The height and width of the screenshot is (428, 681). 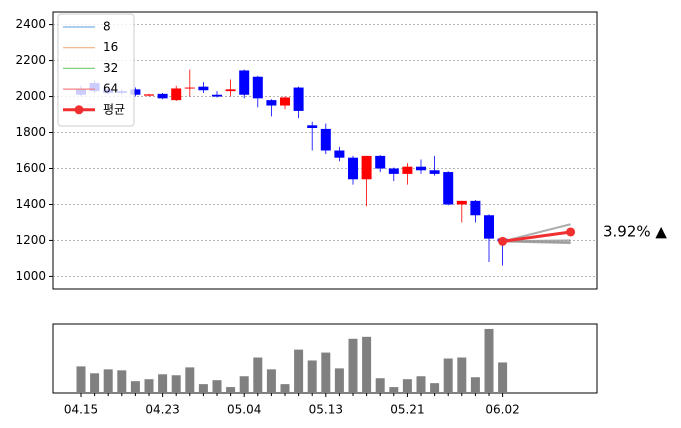 What do you see at coordinates (162, 410) in the screenshot?
I see `x-tick-label: 04.23` at bounding box center [162, 410].